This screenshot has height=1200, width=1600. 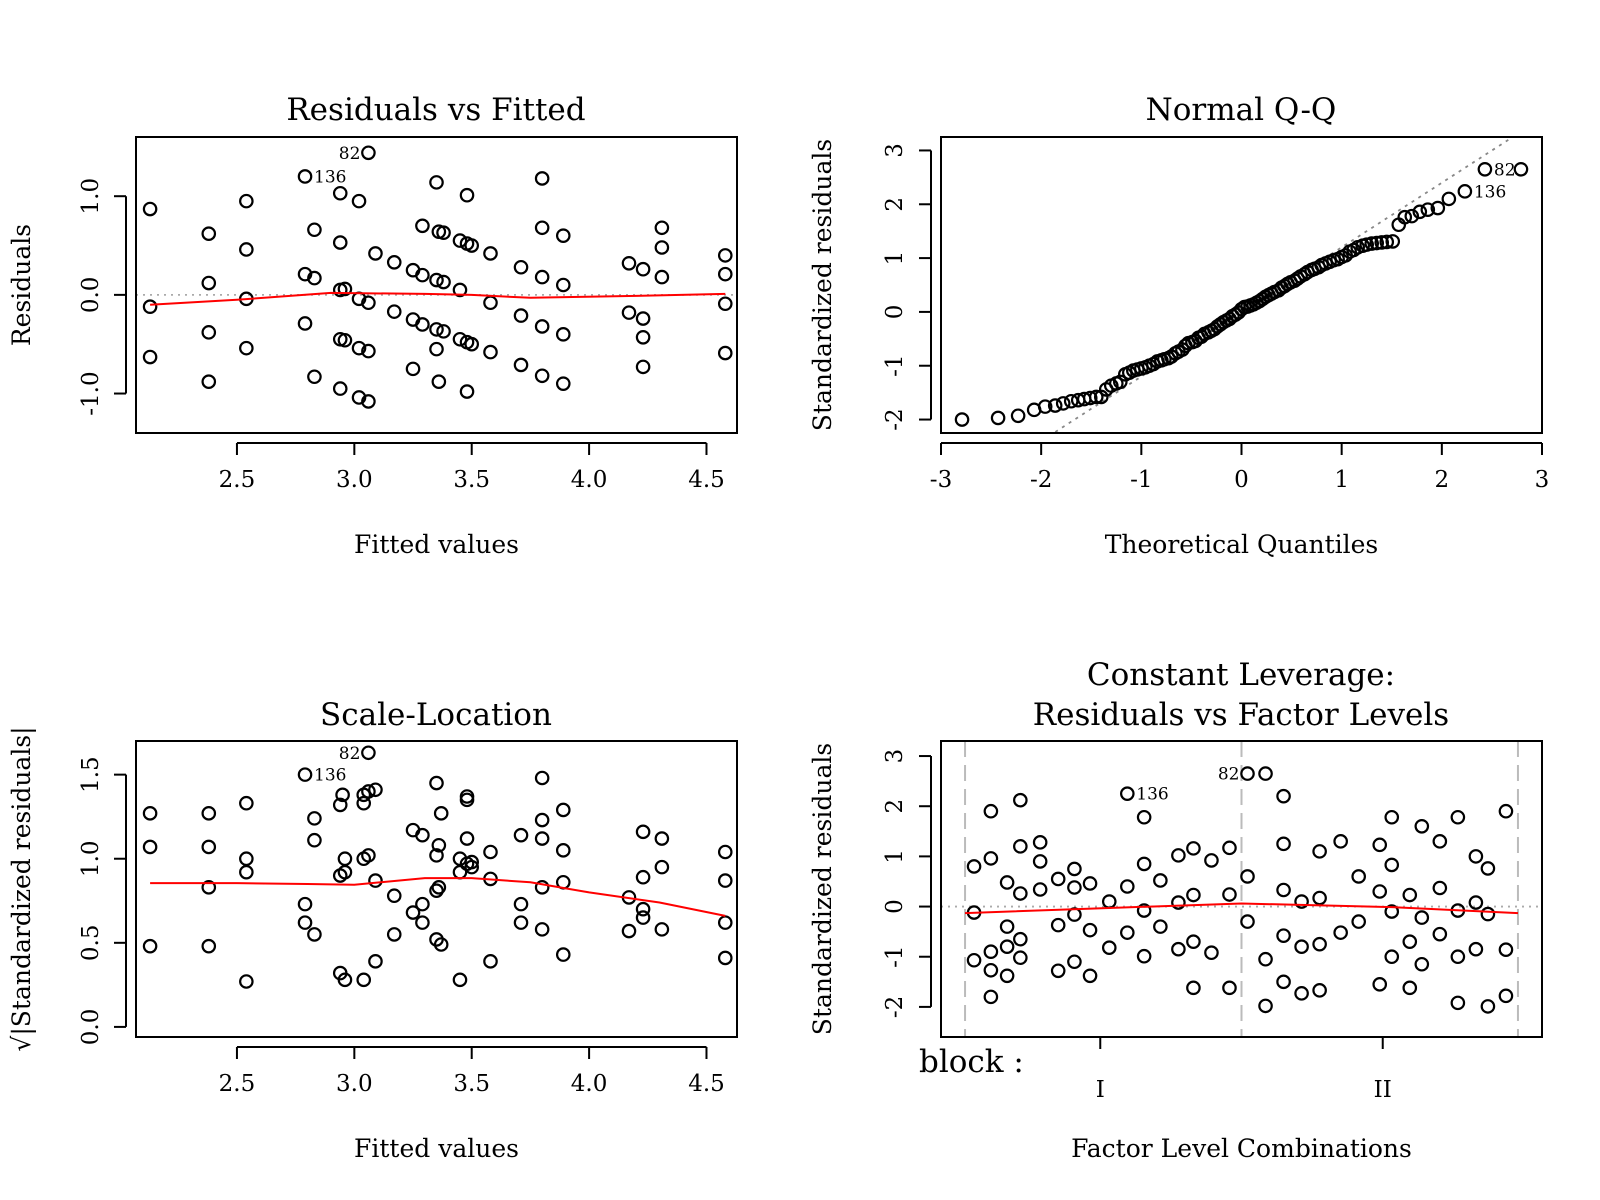 I want to click on x-tick-label: 3.0, so click(x=354, y=480).